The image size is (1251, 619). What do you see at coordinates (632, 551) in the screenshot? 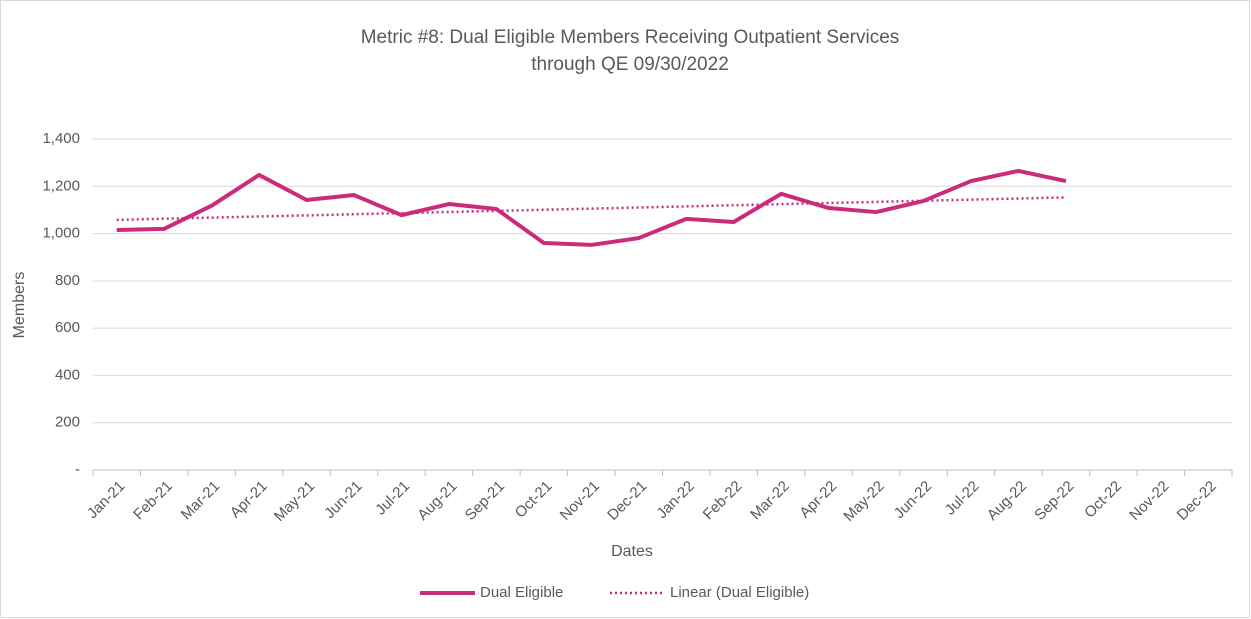
I see `x-axis-label: Dates` at bounding box center [632, 551].